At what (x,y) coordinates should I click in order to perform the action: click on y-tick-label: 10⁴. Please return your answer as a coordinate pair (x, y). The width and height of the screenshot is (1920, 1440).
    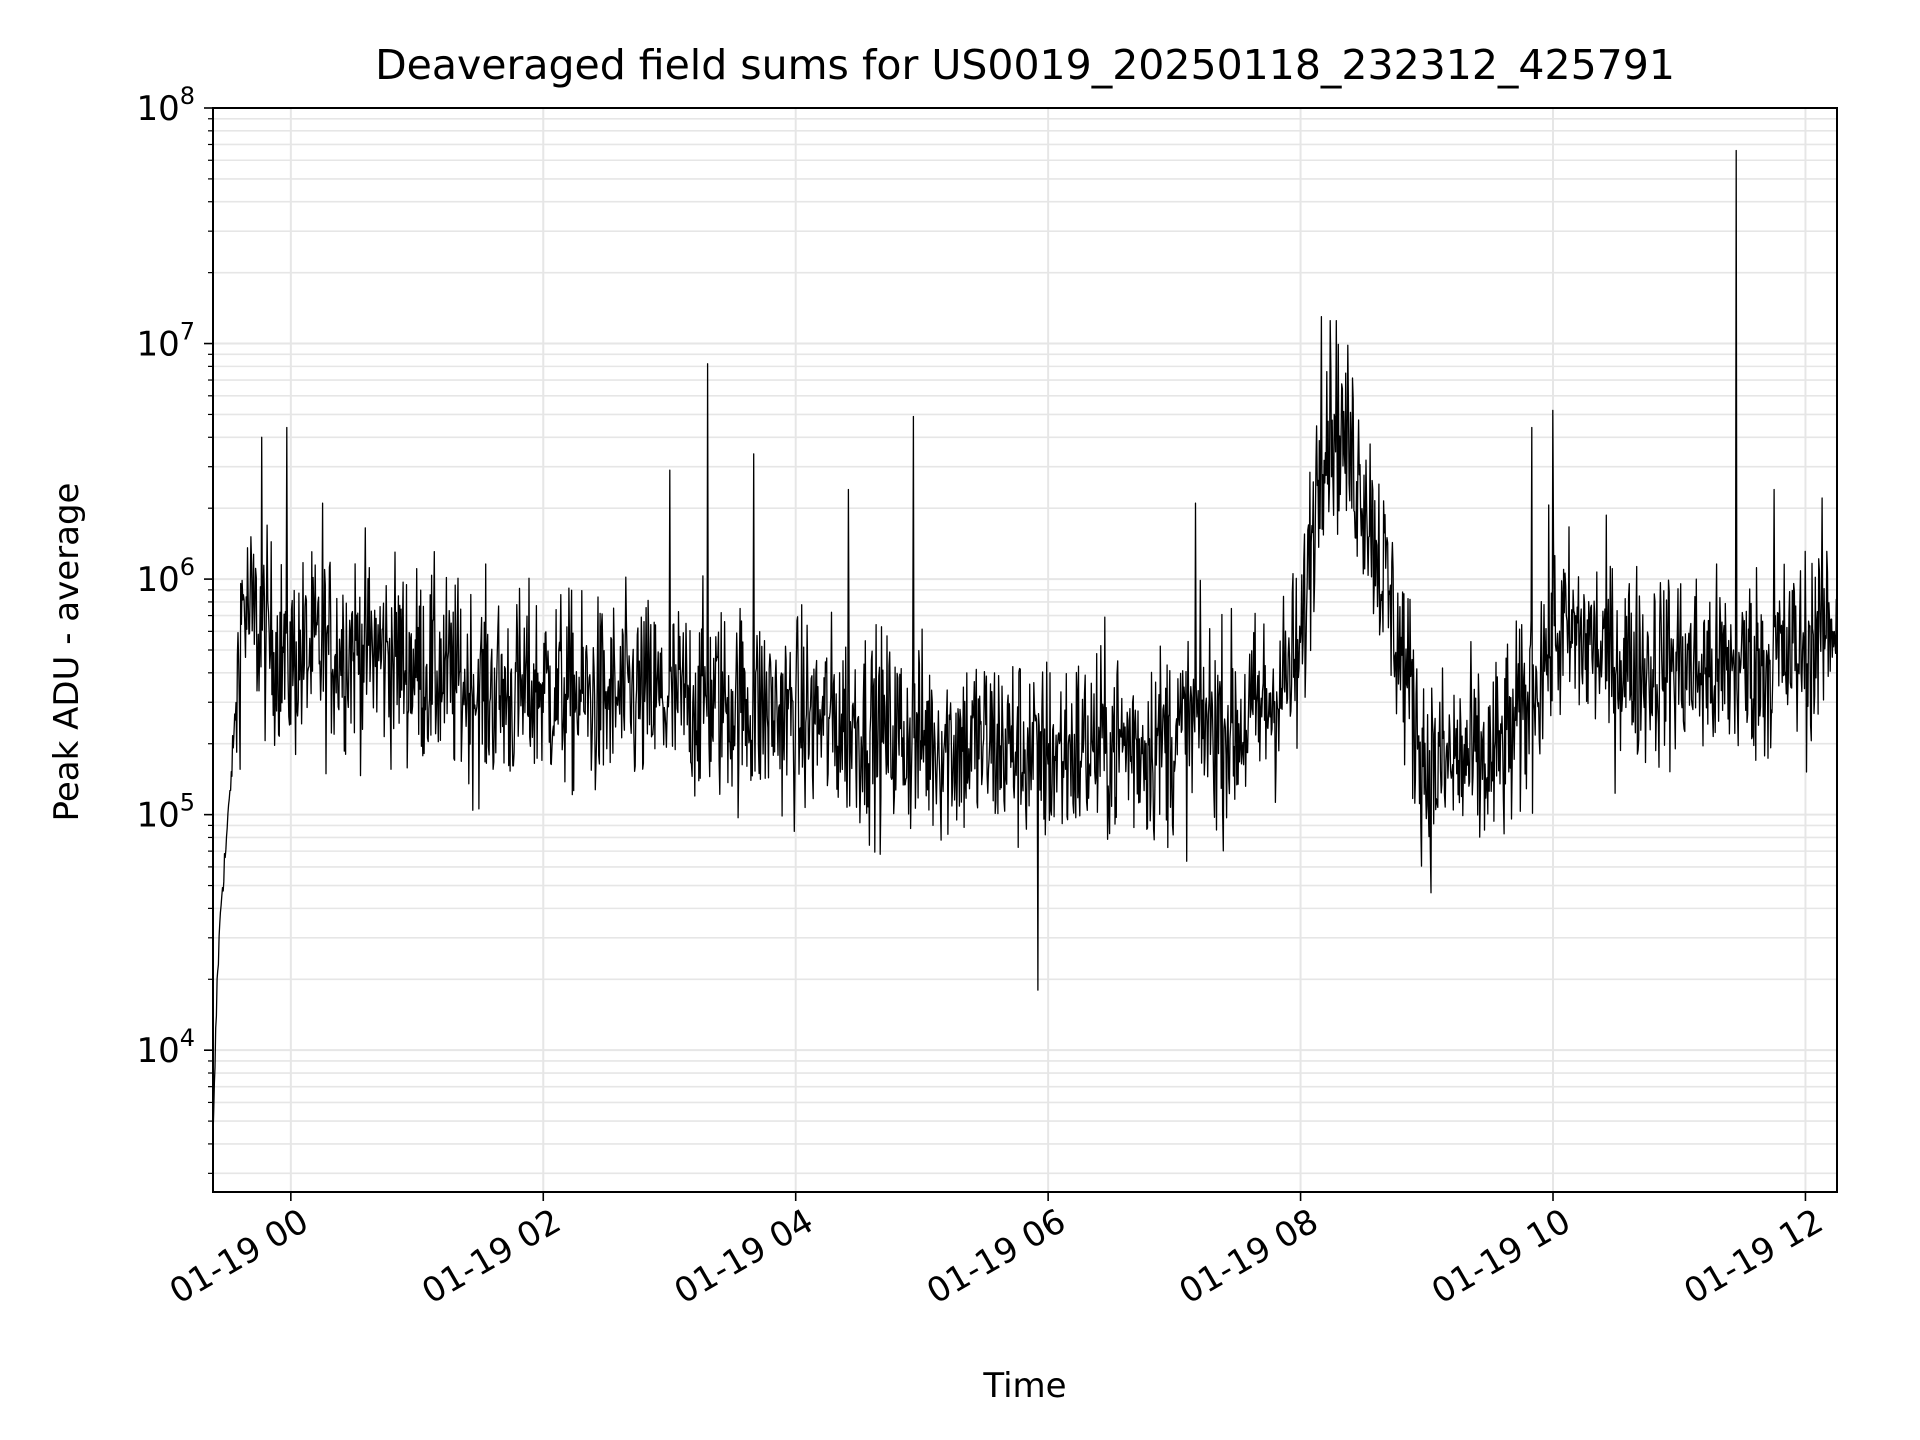
    Looking at the image, I should click on (165, 1047).